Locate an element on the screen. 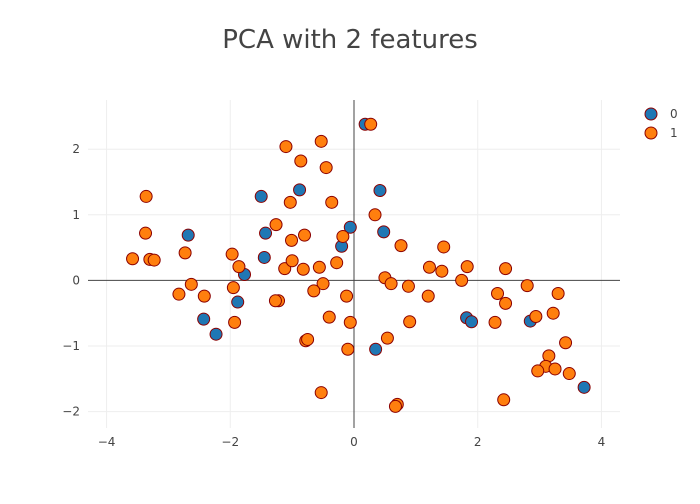  x-tick-label: 2 is located at coordinates (478, 442).